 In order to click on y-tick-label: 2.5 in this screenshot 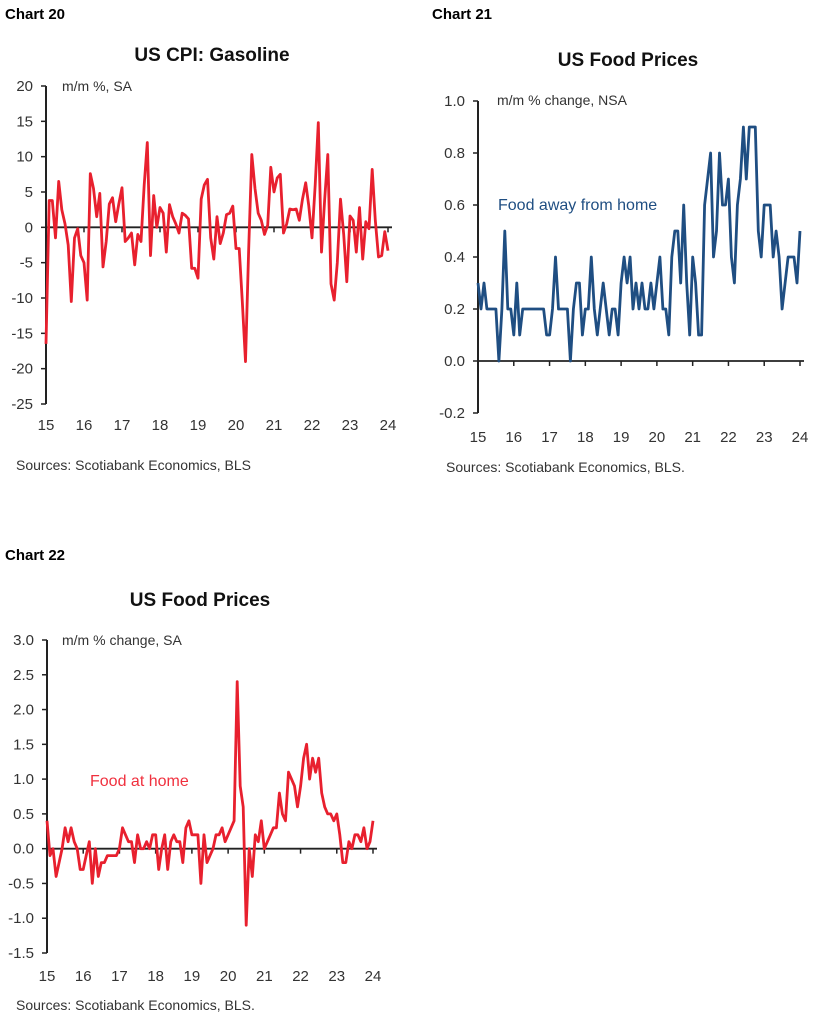, I will do `click(23, 675)`.